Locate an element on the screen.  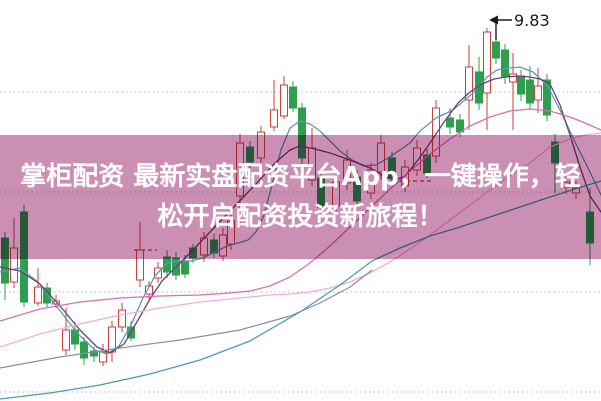
promo-banner-line-1: 掌柜配资 最新实盘配资平台App，一键操作，轻 is located at coordinates (300, 177).